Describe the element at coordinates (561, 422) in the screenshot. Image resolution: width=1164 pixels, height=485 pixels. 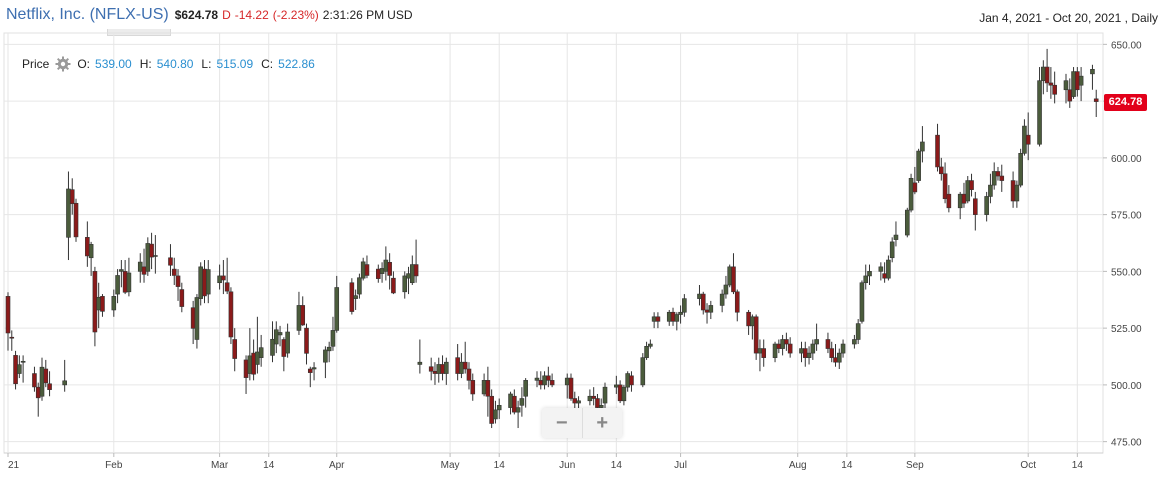
I see `zoom-out-button: −` at that location.